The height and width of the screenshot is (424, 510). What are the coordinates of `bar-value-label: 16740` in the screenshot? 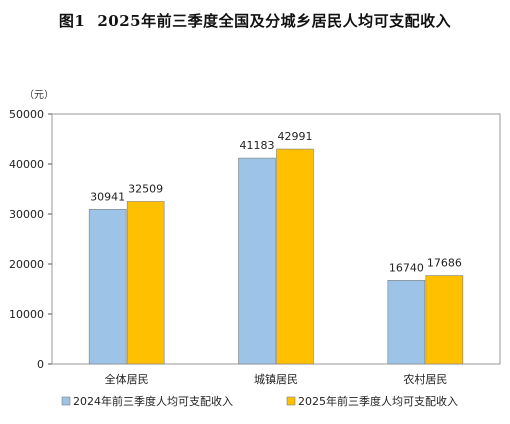 It's located at (406, 267).